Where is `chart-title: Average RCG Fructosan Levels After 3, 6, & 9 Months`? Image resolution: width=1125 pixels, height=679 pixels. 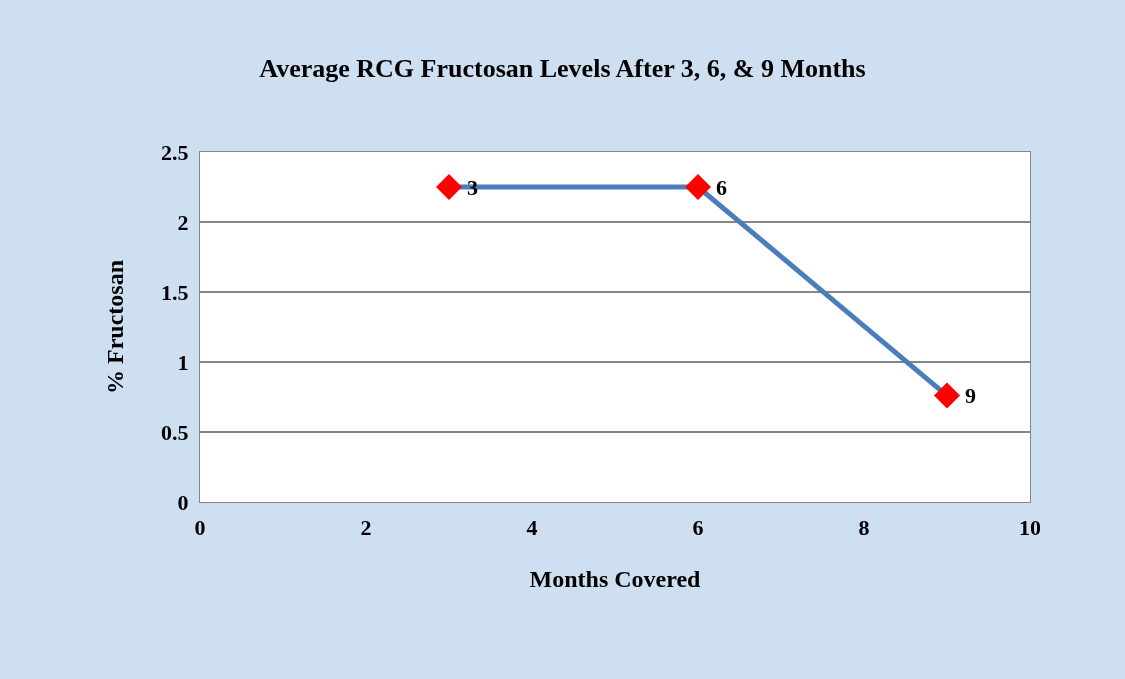 chart-title: Average RCG Fructosan Levels After 3, 6, & 9 Months is located at coordinates (562, 68).